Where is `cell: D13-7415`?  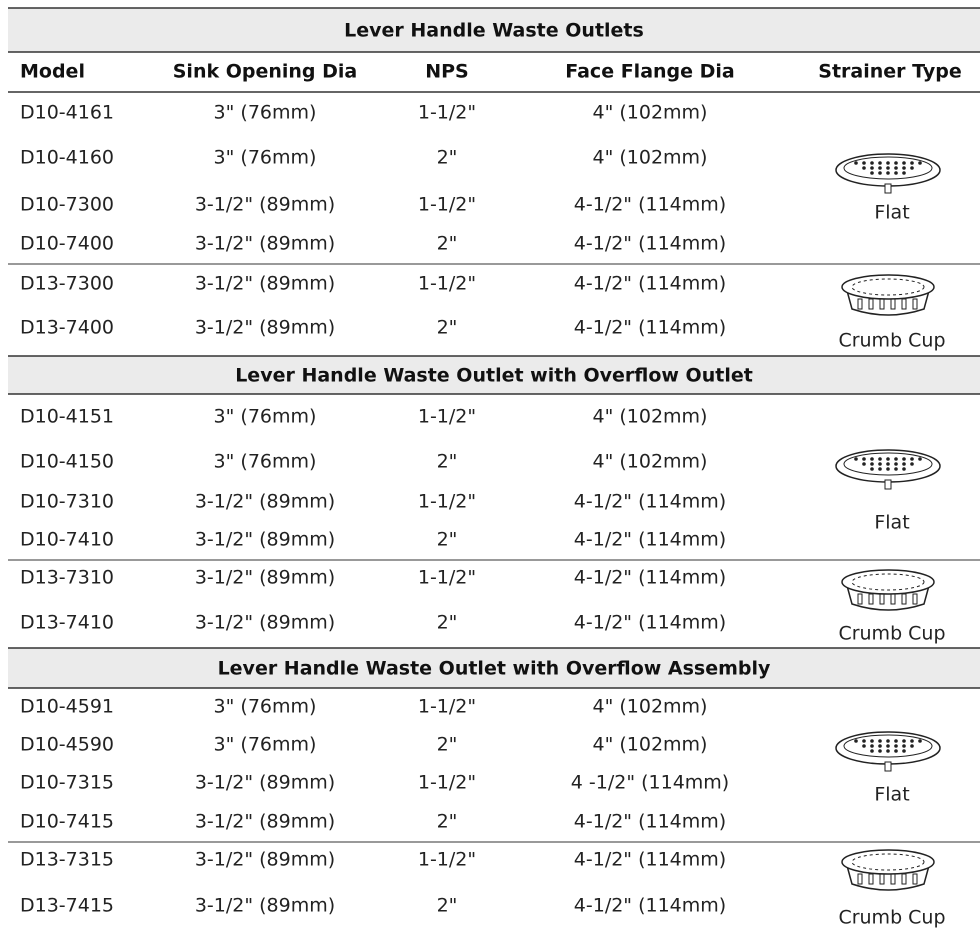 cell: D13-7415 is located at coordinates (67, 906).